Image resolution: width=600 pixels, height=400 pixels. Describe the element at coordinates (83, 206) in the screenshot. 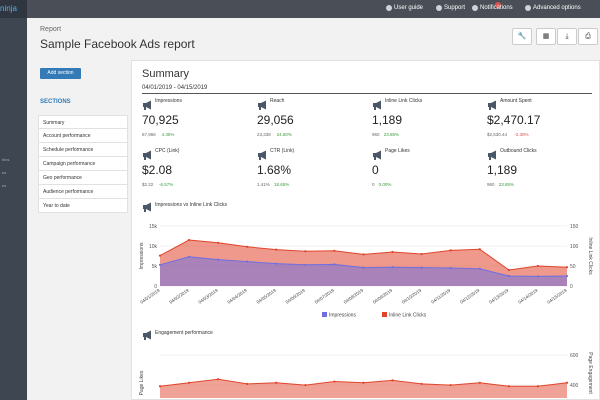

I see `section-item-year-to-date: Year to date` at that location.